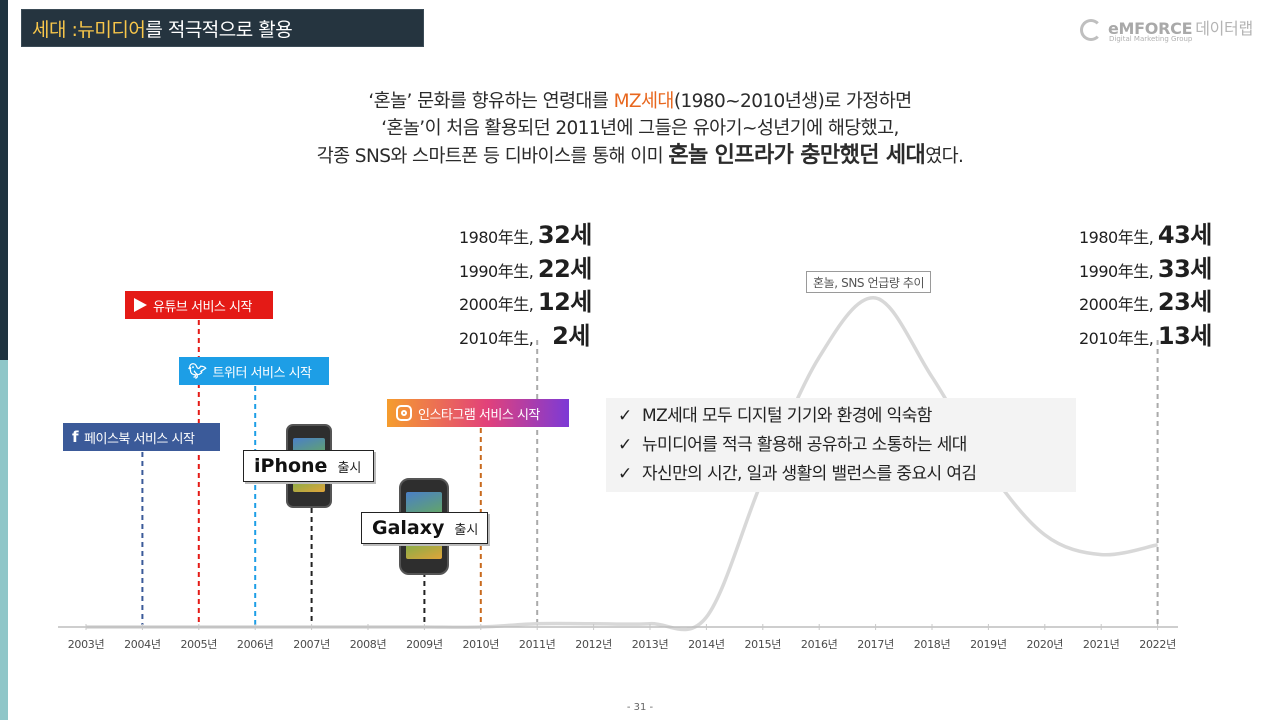 Image resolution: width=1280 pixels, height=720 pixels. What do you see at coordinates (478, 413) in the screenshot?
I see `instagram-label: 인스타그램 서비스 시작` at bounding box center [478, 413].